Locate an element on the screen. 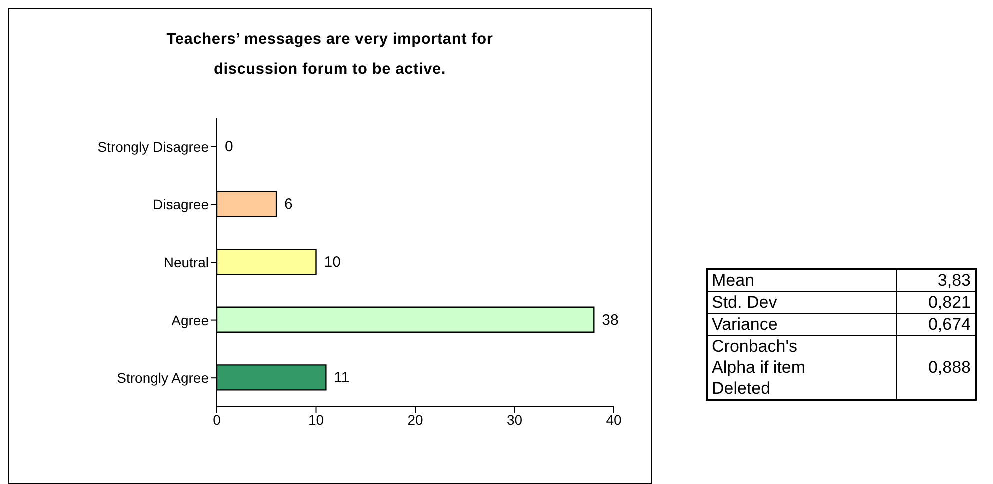  y-tick-label: Neutral is located at coordinates (186, 262).